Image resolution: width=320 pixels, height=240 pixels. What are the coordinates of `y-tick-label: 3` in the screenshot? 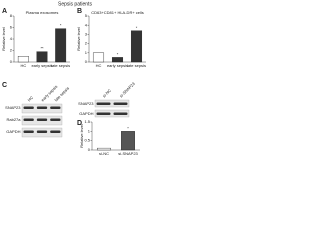 It's located at (86, 33).